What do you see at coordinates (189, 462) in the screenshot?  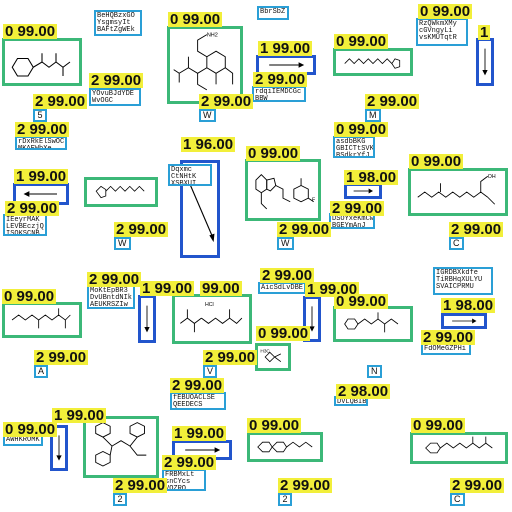 I see `score-badge-43: 2 99.00` at bounding box center [189, 462].